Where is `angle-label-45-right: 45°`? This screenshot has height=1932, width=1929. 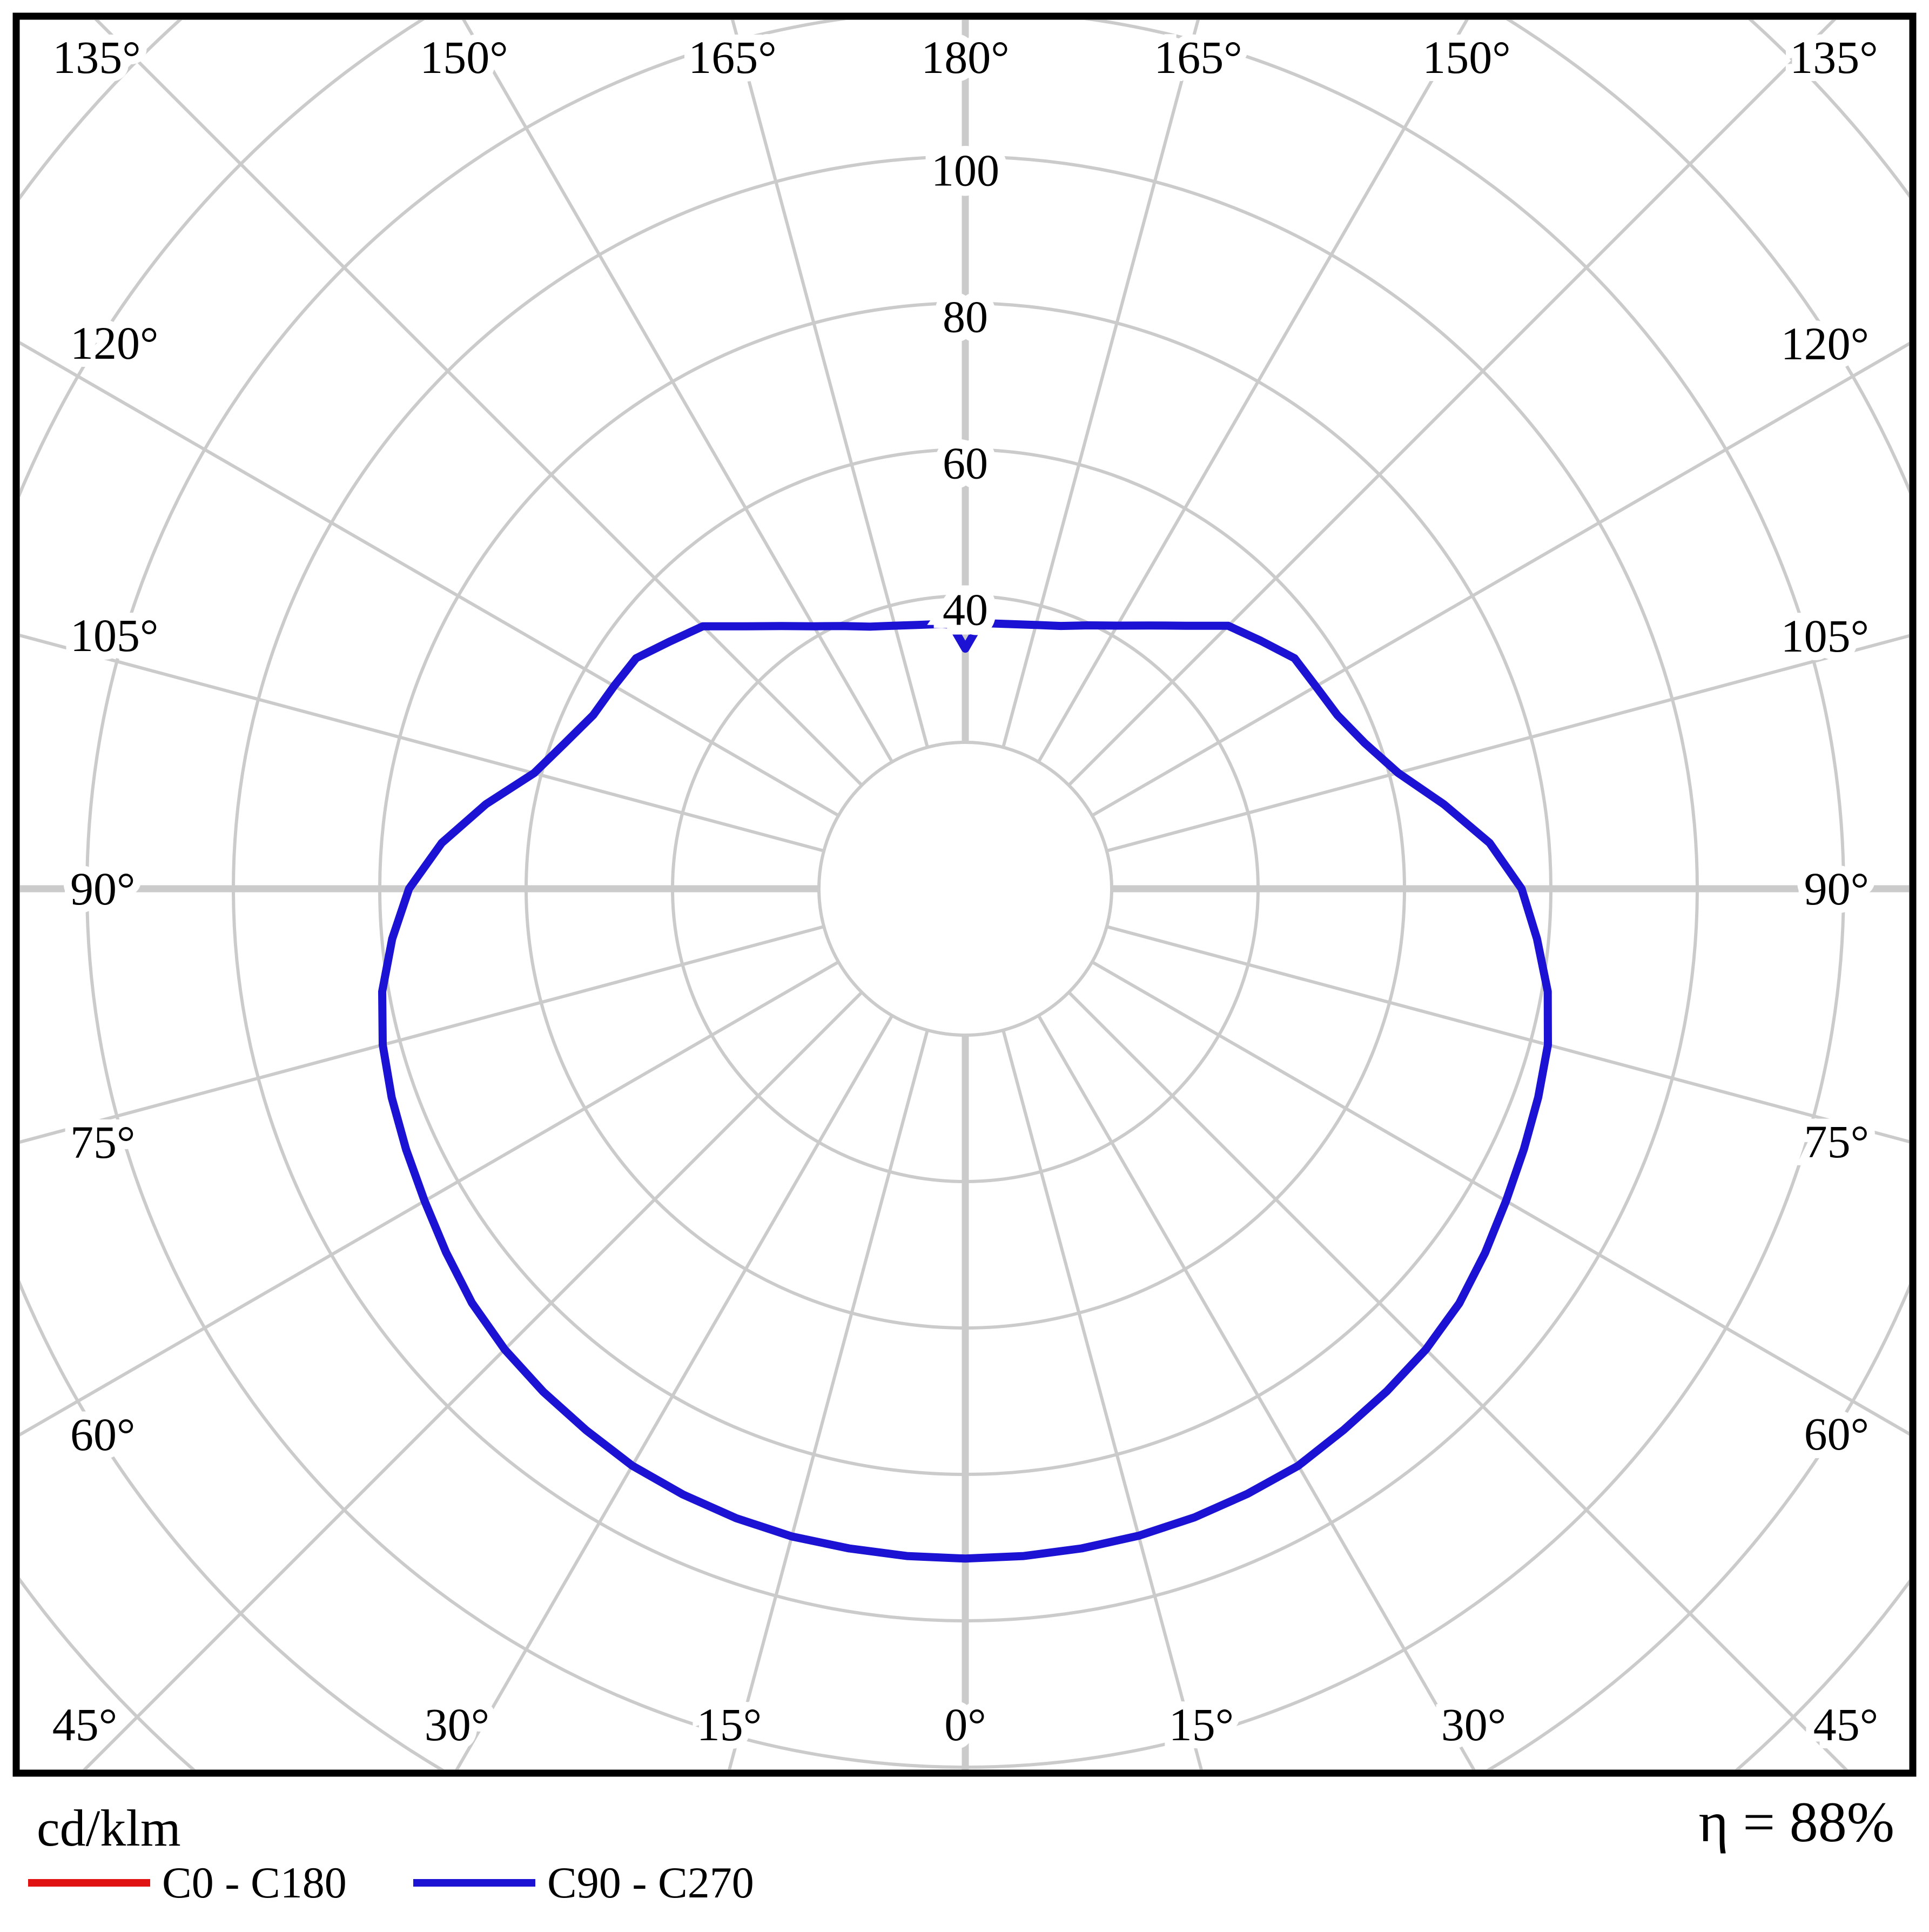 angle-label-45-right: 45° is located at coordinates (1846, 1724).